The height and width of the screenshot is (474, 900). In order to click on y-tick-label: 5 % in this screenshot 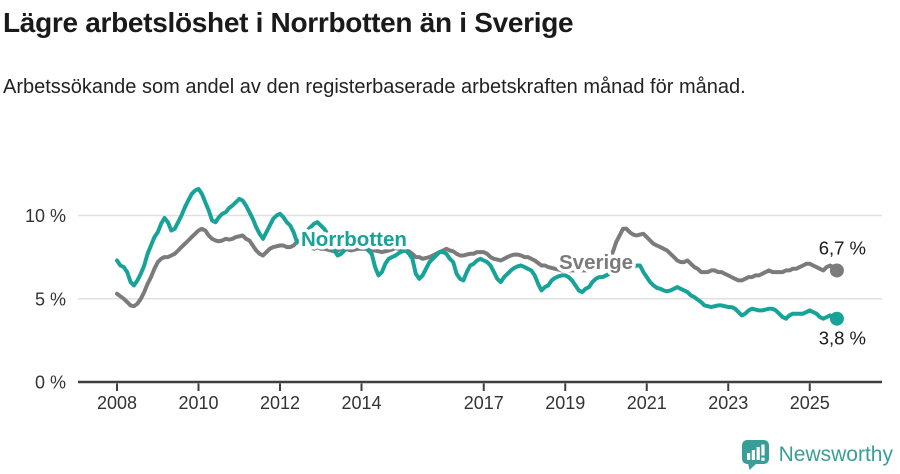, I will do `click(50, 299)`.